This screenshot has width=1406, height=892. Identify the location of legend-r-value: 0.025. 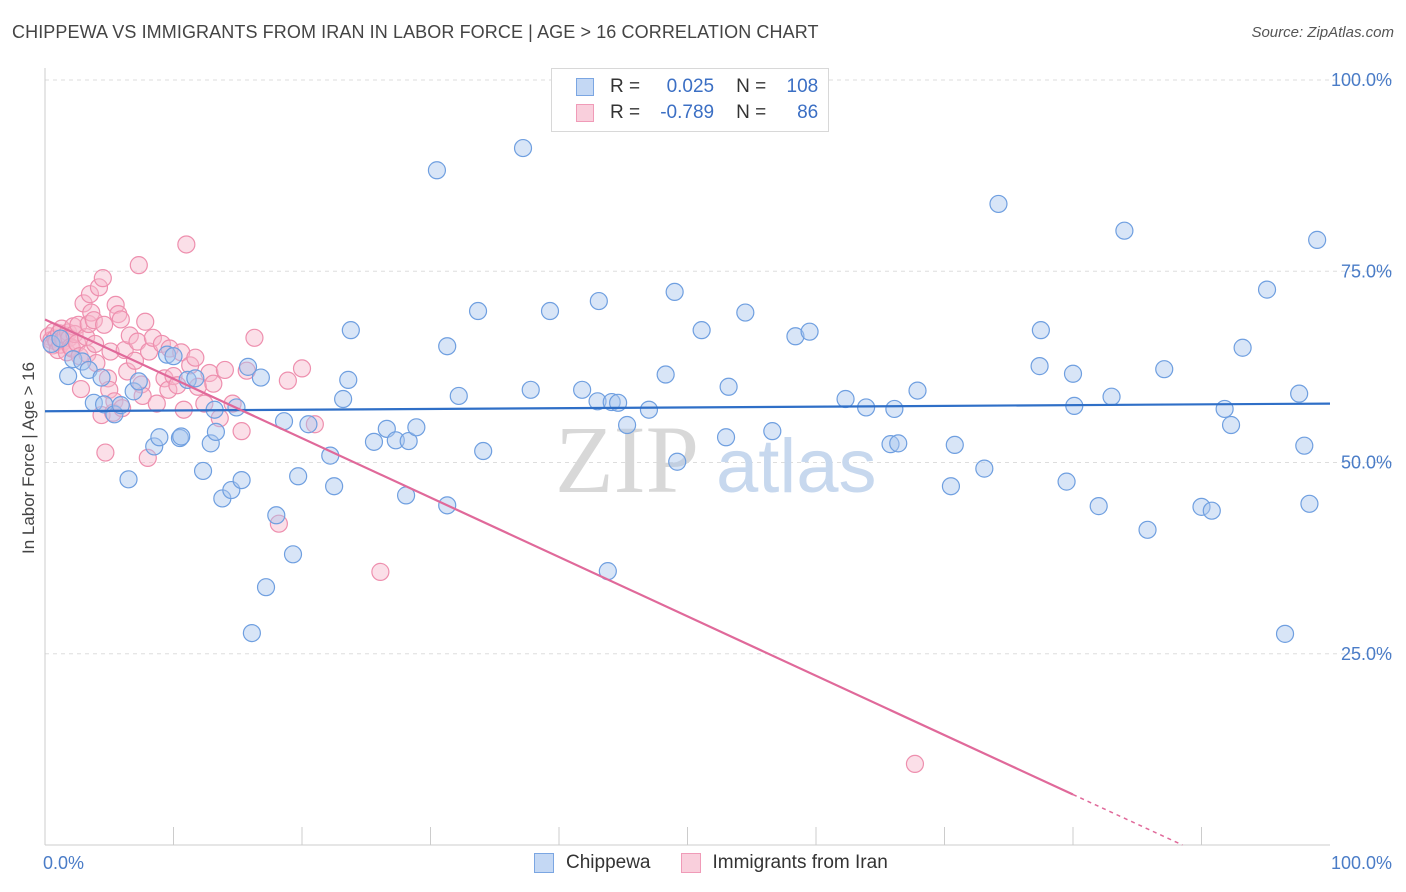
(690, 86).